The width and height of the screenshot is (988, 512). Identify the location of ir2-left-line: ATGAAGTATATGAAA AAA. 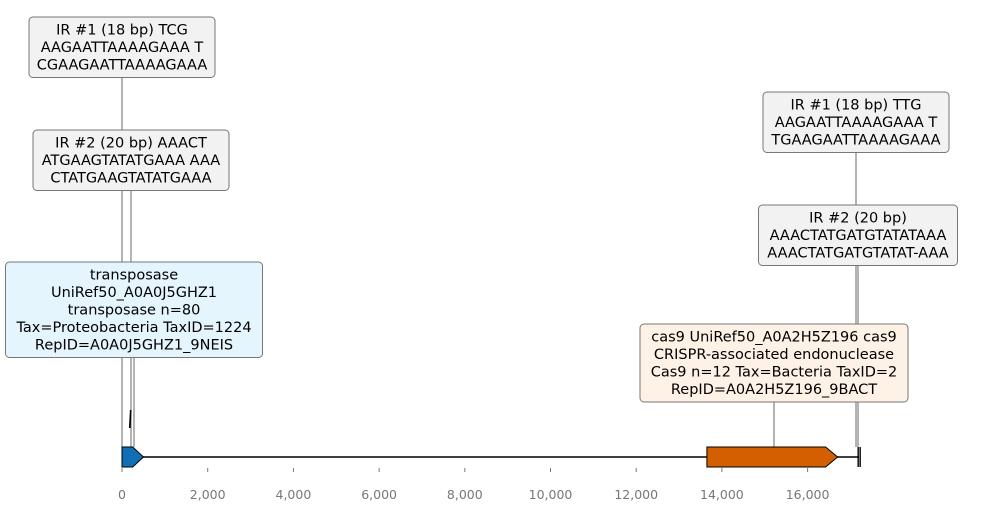
(131, 161).